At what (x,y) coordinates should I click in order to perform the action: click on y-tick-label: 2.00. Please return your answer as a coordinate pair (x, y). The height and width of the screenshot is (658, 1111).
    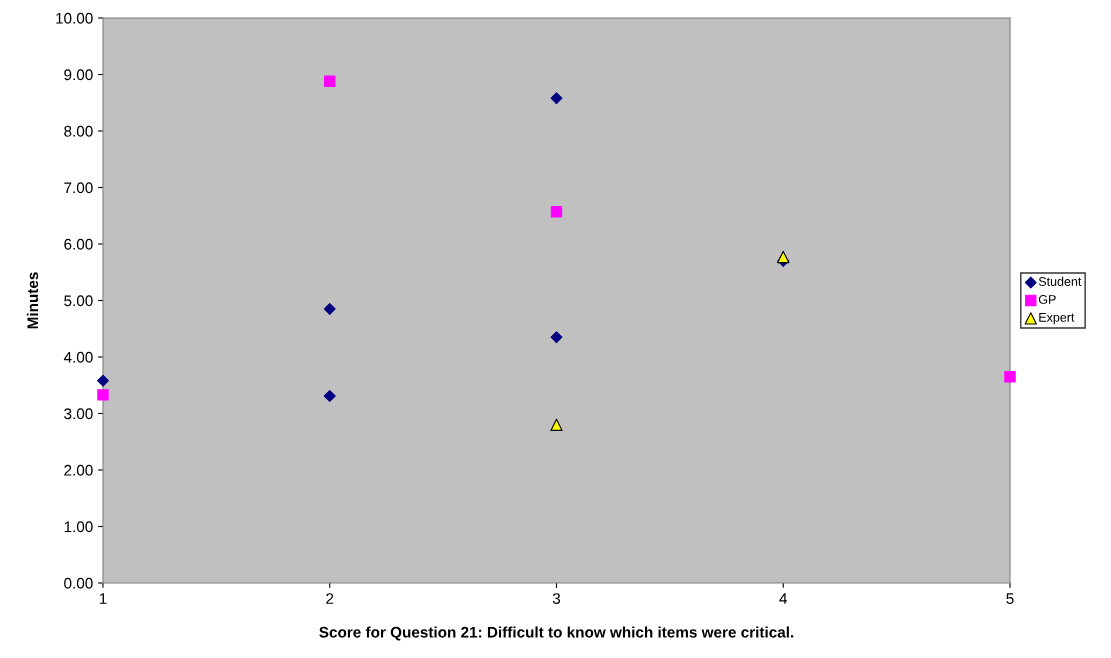
    Looking at the image, I should click on (78, 470).